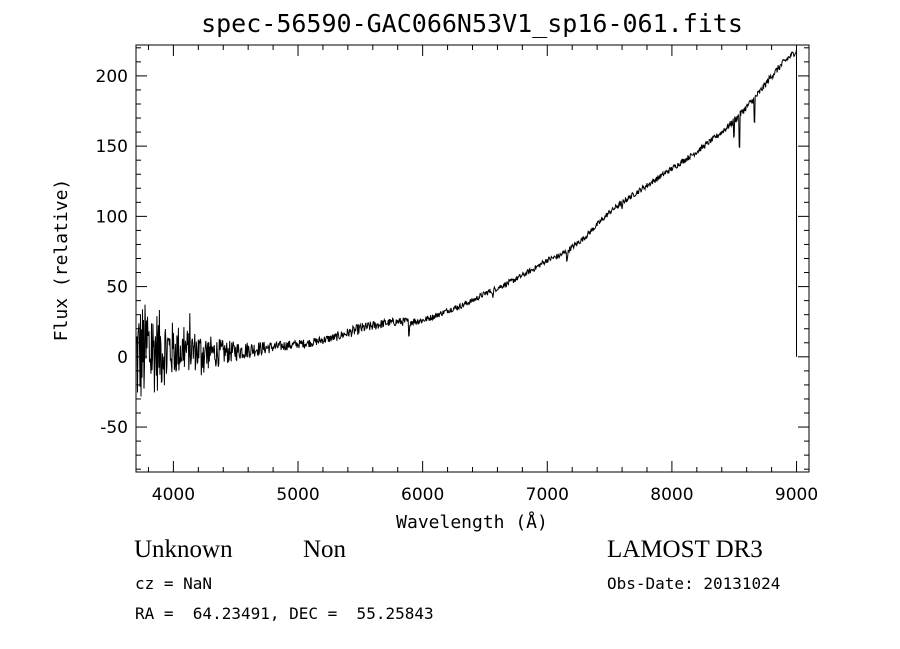 Image resolution: width=900 pixels, height=649 pixels. What do you see at coordinates (284, 613) in the screenshot?
I see `coordinates: RA = 64.23491, DEC = 55.25843` at bounding box center [284, 613].